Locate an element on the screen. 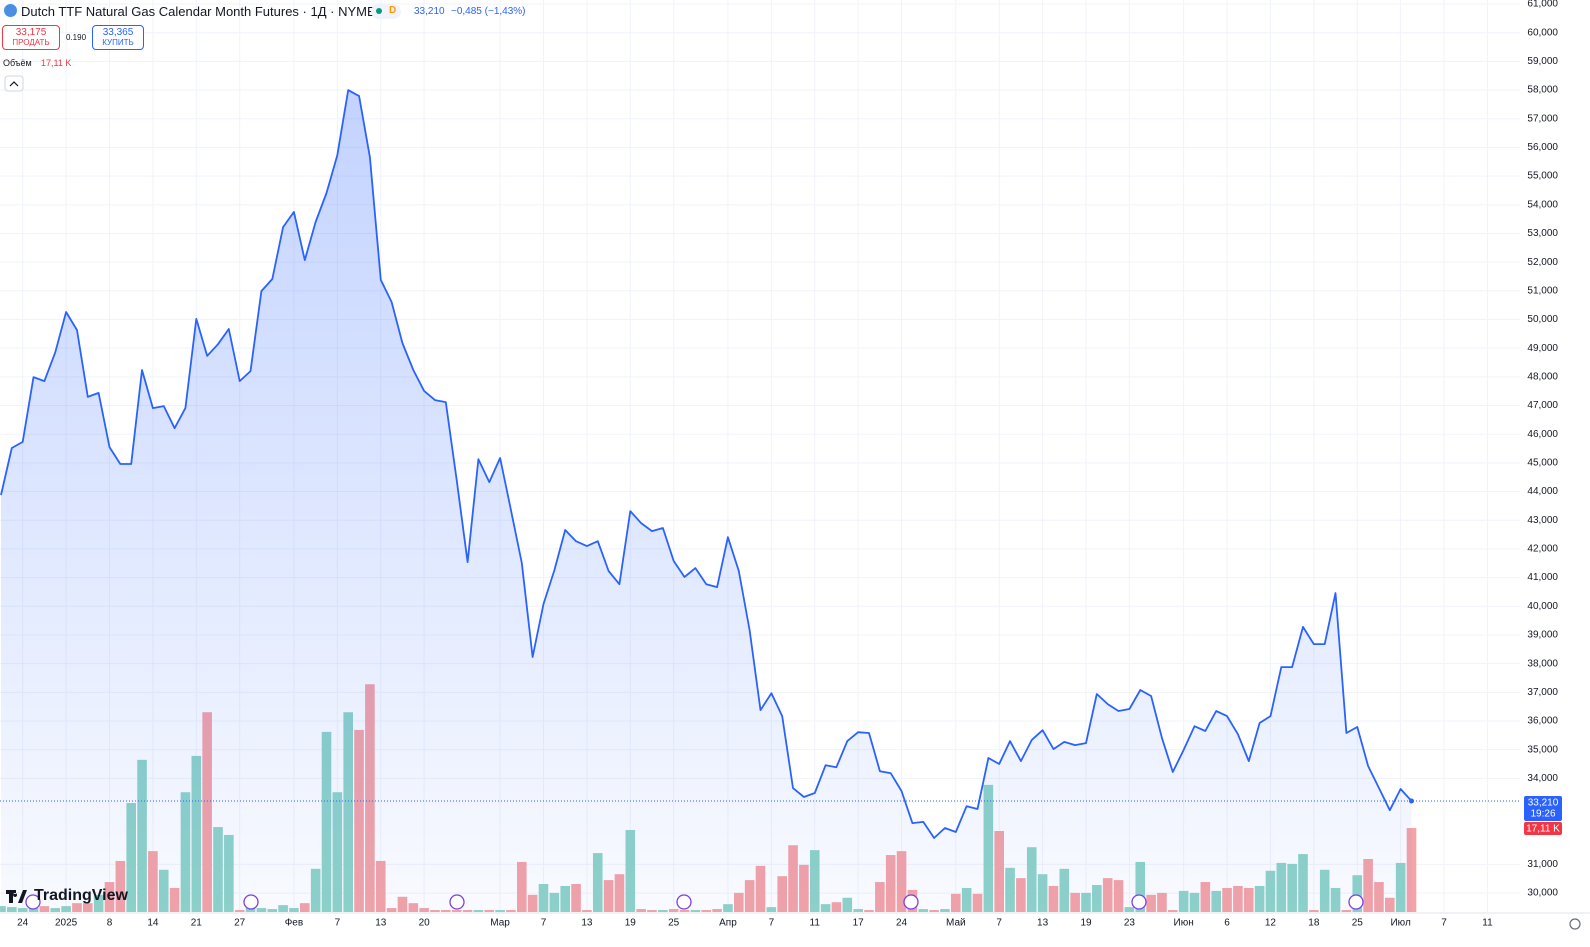 This screenshot has height=947, width=1590. y-tick-label: 59,000 is located at coordinates (1542, 61).